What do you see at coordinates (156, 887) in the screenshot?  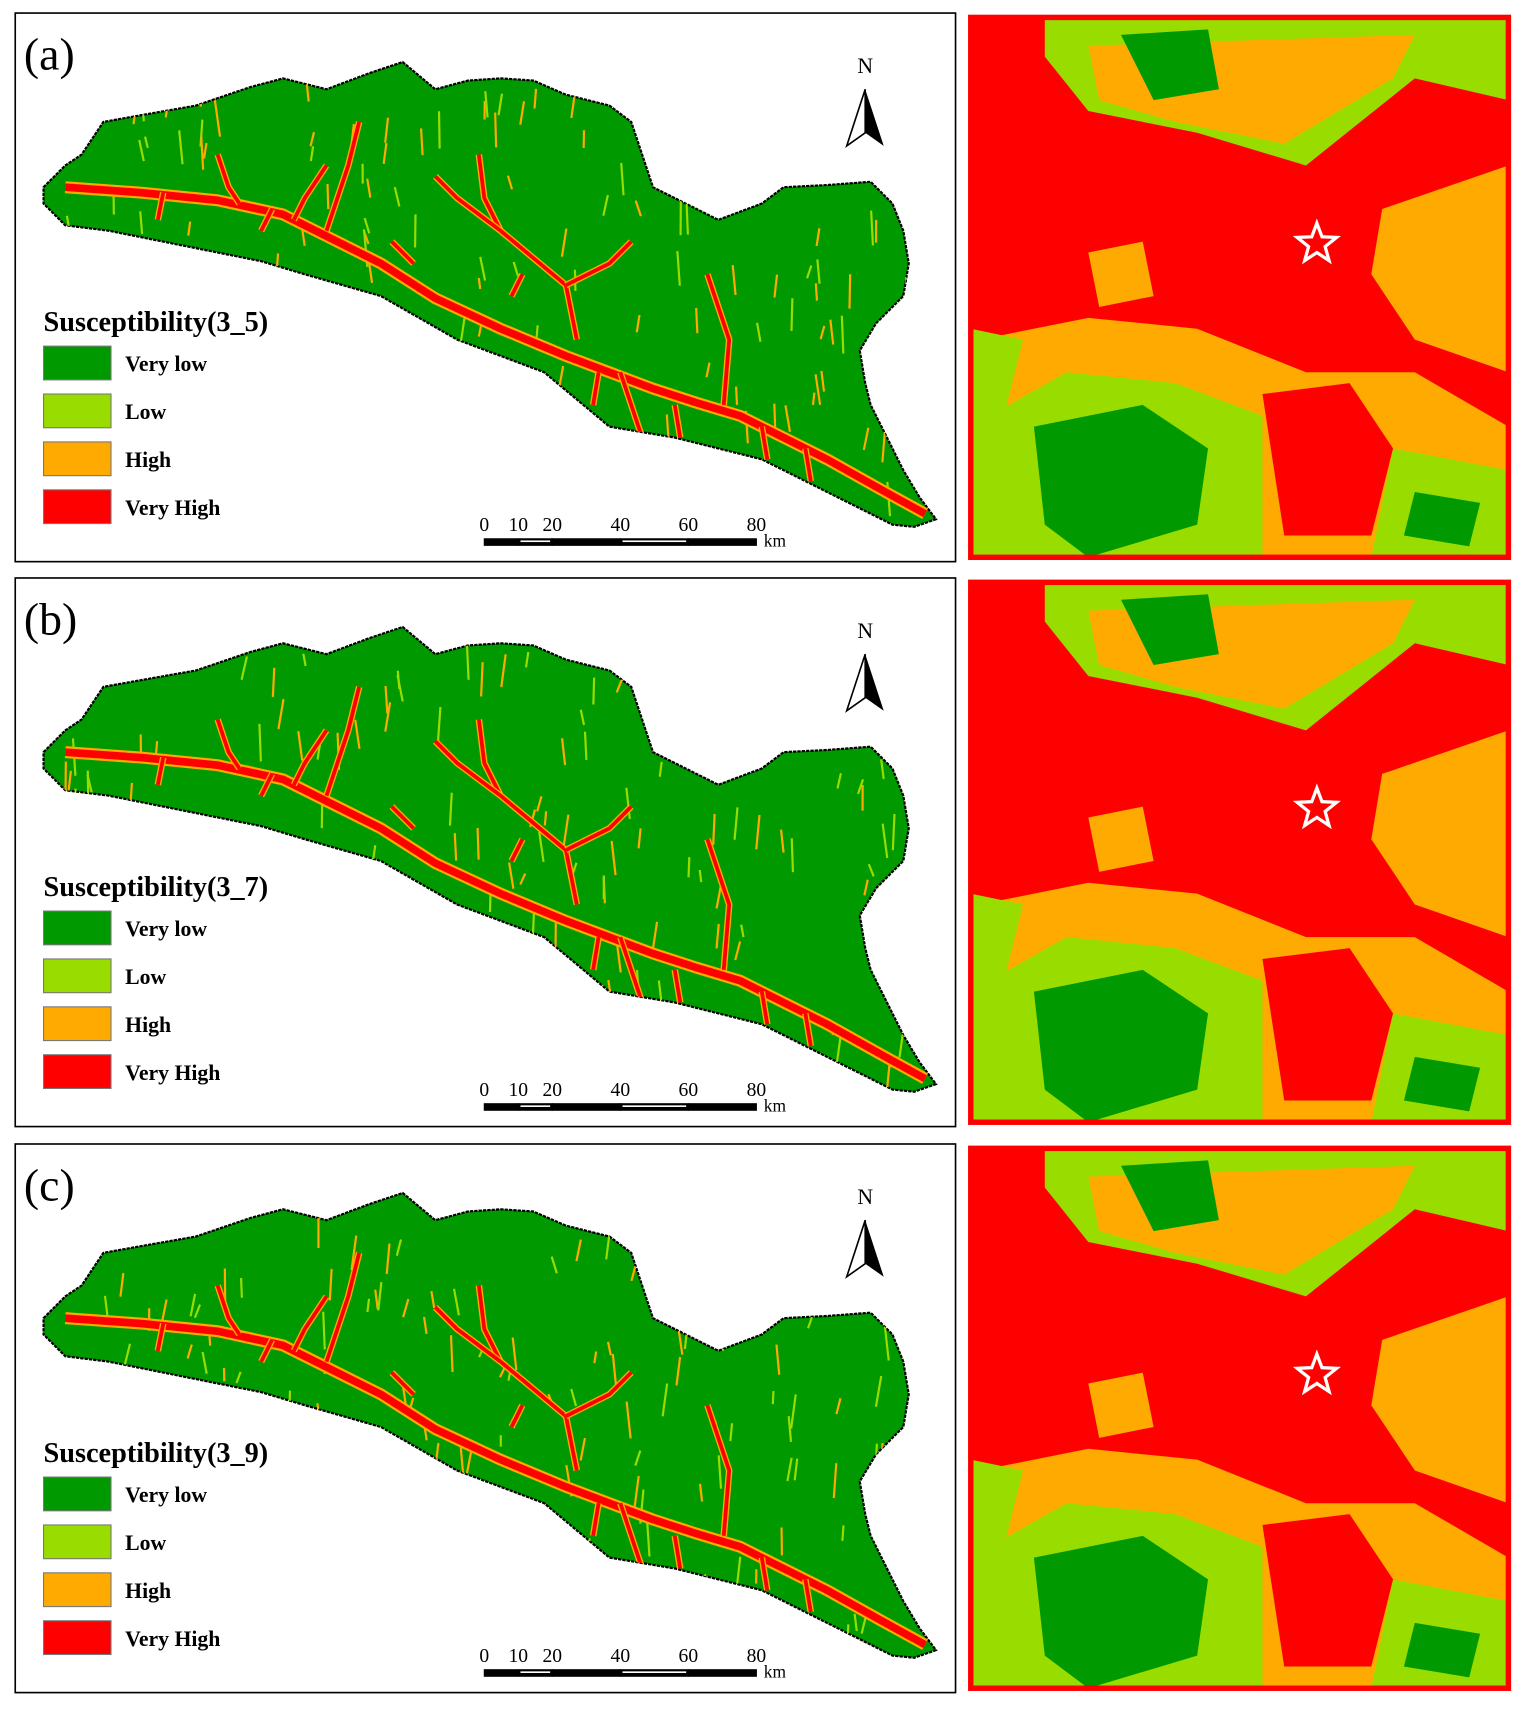 I see `legend-title: Susceptibility(3_7)` at bounding box center [156, 887].